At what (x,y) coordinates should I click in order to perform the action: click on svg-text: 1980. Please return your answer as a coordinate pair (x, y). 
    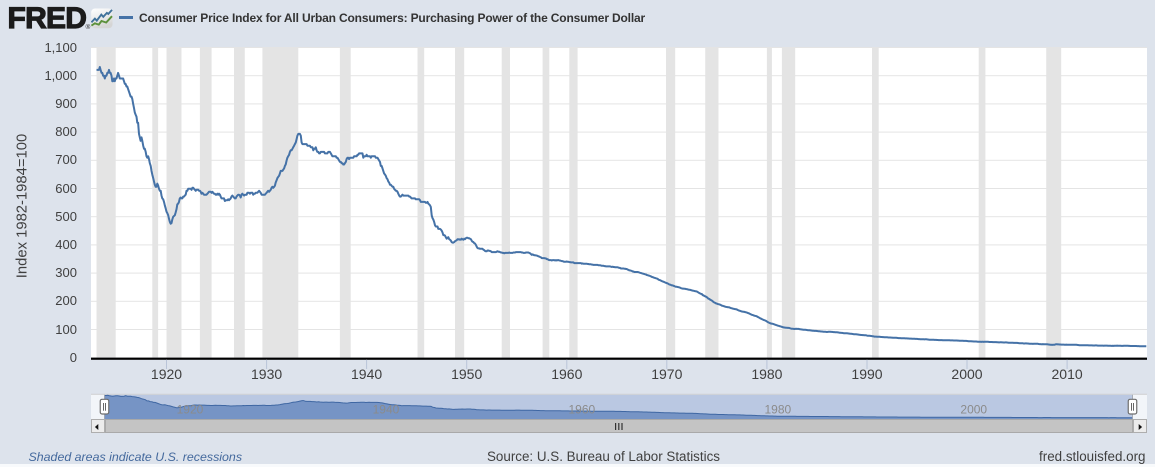
    Looking at the image, I should click on (778, 410).